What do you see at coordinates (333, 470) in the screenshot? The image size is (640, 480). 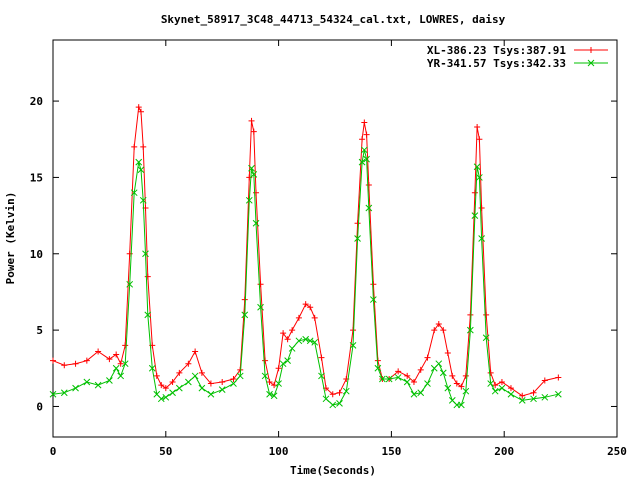 I see `x-axis-label: Time(Seconds)` at bounding box center [333, 470].